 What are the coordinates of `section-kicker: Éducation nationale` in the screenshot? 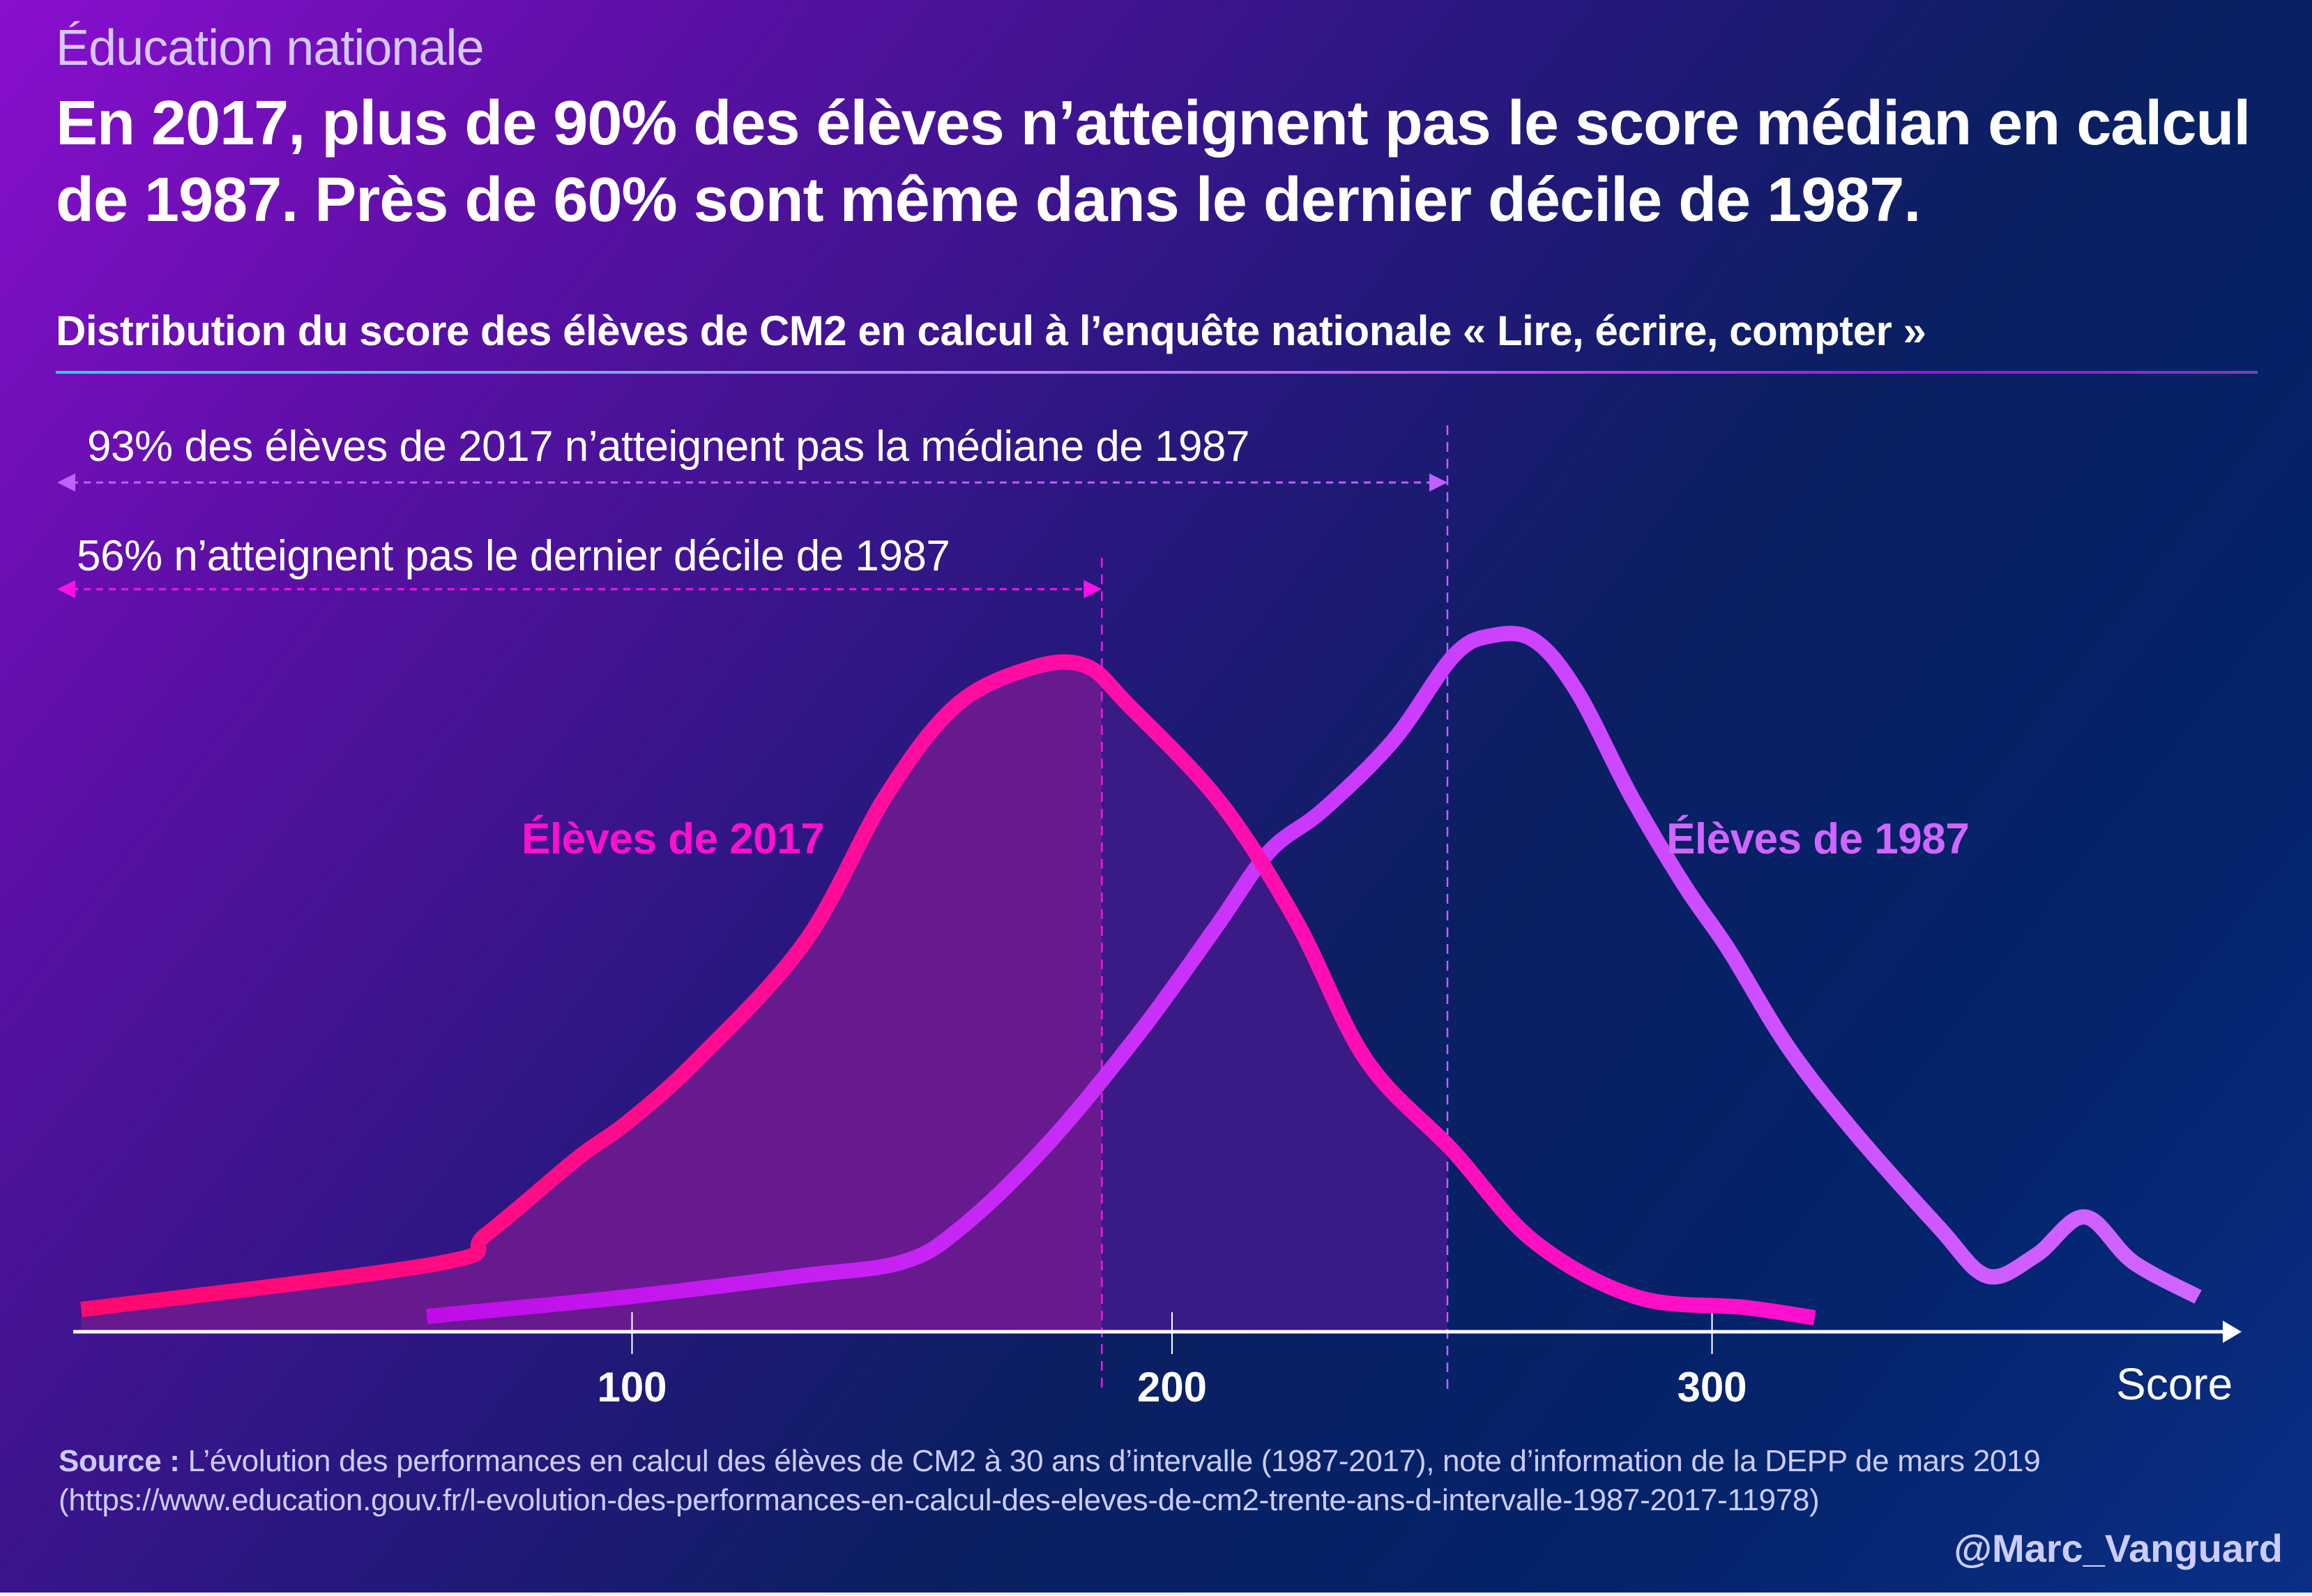 It's located at (270, 48).